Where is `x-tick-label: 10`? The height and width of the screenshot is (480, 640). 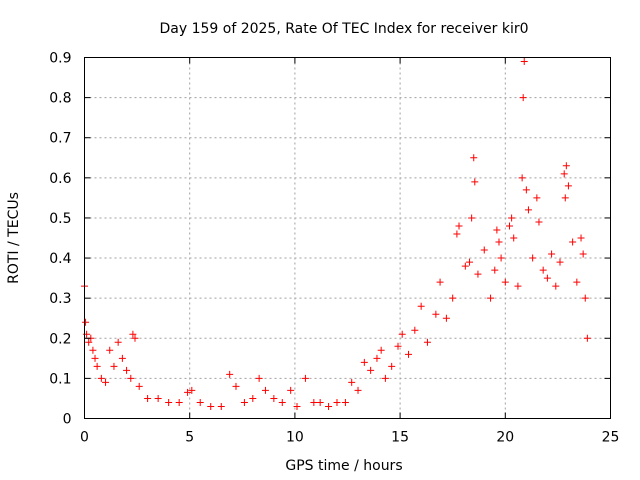 x-tick-label: 10 is located at coordinates (295, 438).